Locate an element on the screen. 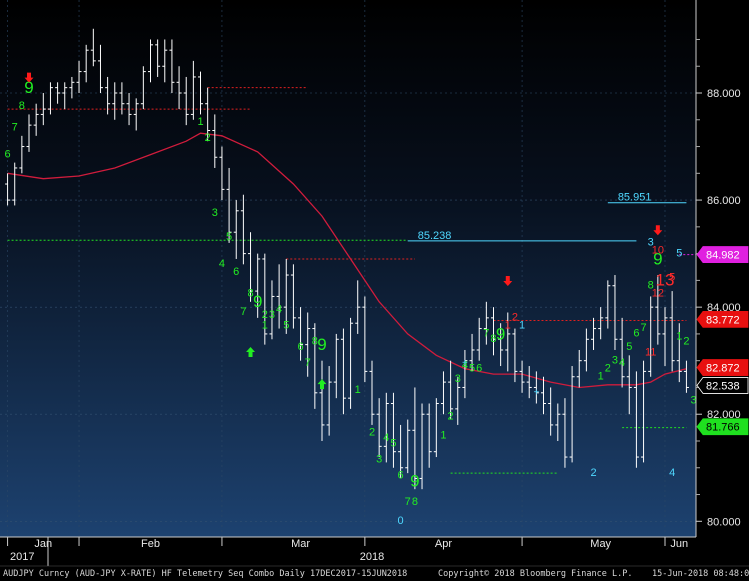  price-tag-label: 82.538 is located at coordinates (723, 386).